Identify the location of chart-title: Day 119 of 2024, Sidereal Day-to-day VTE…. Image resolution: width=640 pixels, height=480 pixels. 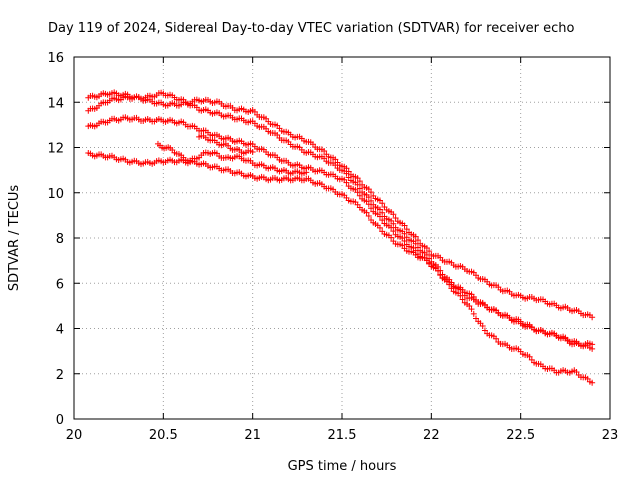
(311, 28).